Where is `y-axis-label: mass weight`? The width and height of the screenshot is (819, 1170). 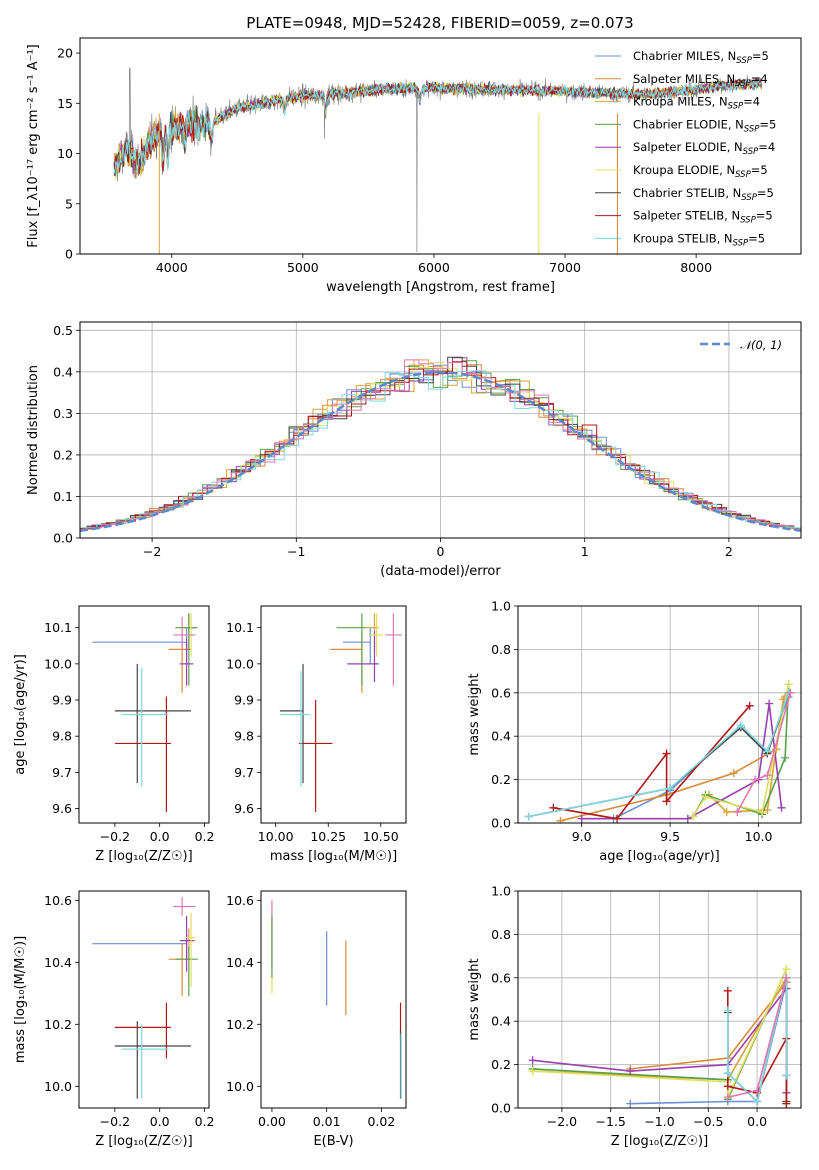 y-axis-label: mass weight is located at coordinates (474, 714).